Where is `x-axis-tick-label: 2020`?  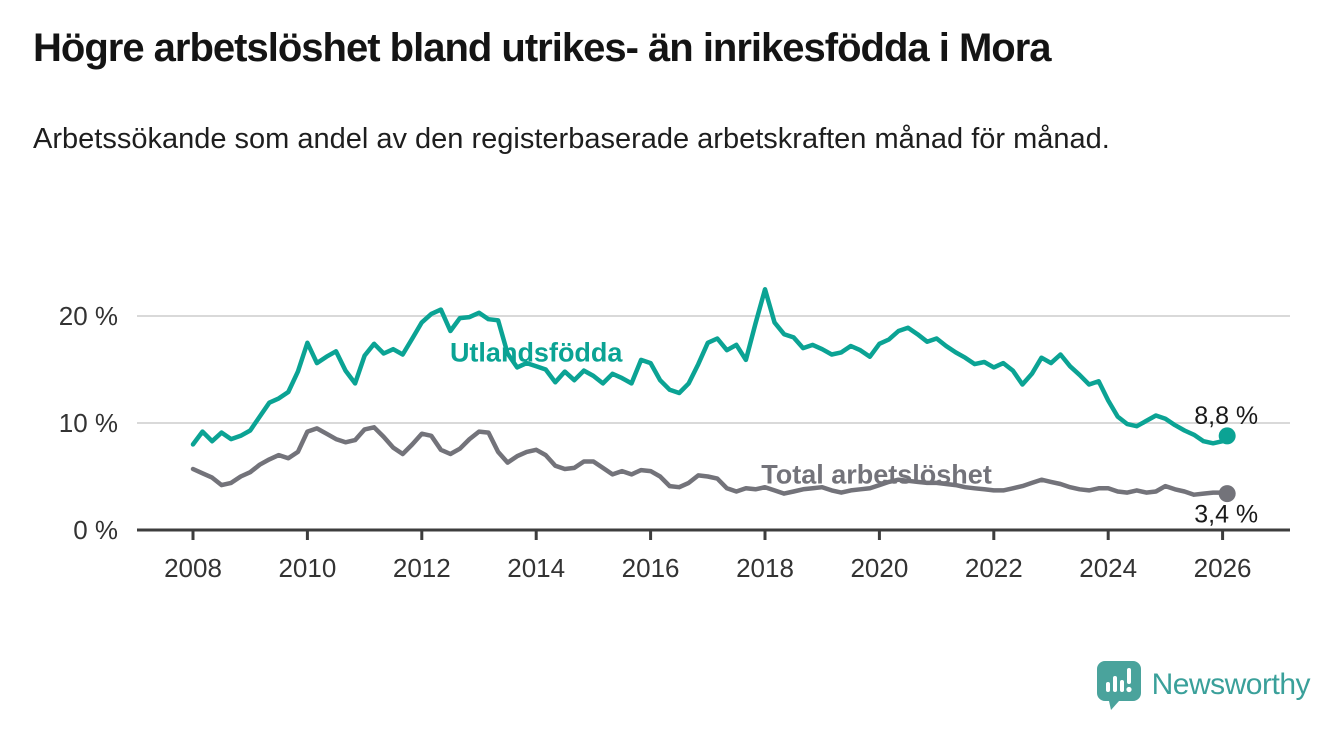
x-axis-tick-label: 2020 is located at coordinates (879, 568).